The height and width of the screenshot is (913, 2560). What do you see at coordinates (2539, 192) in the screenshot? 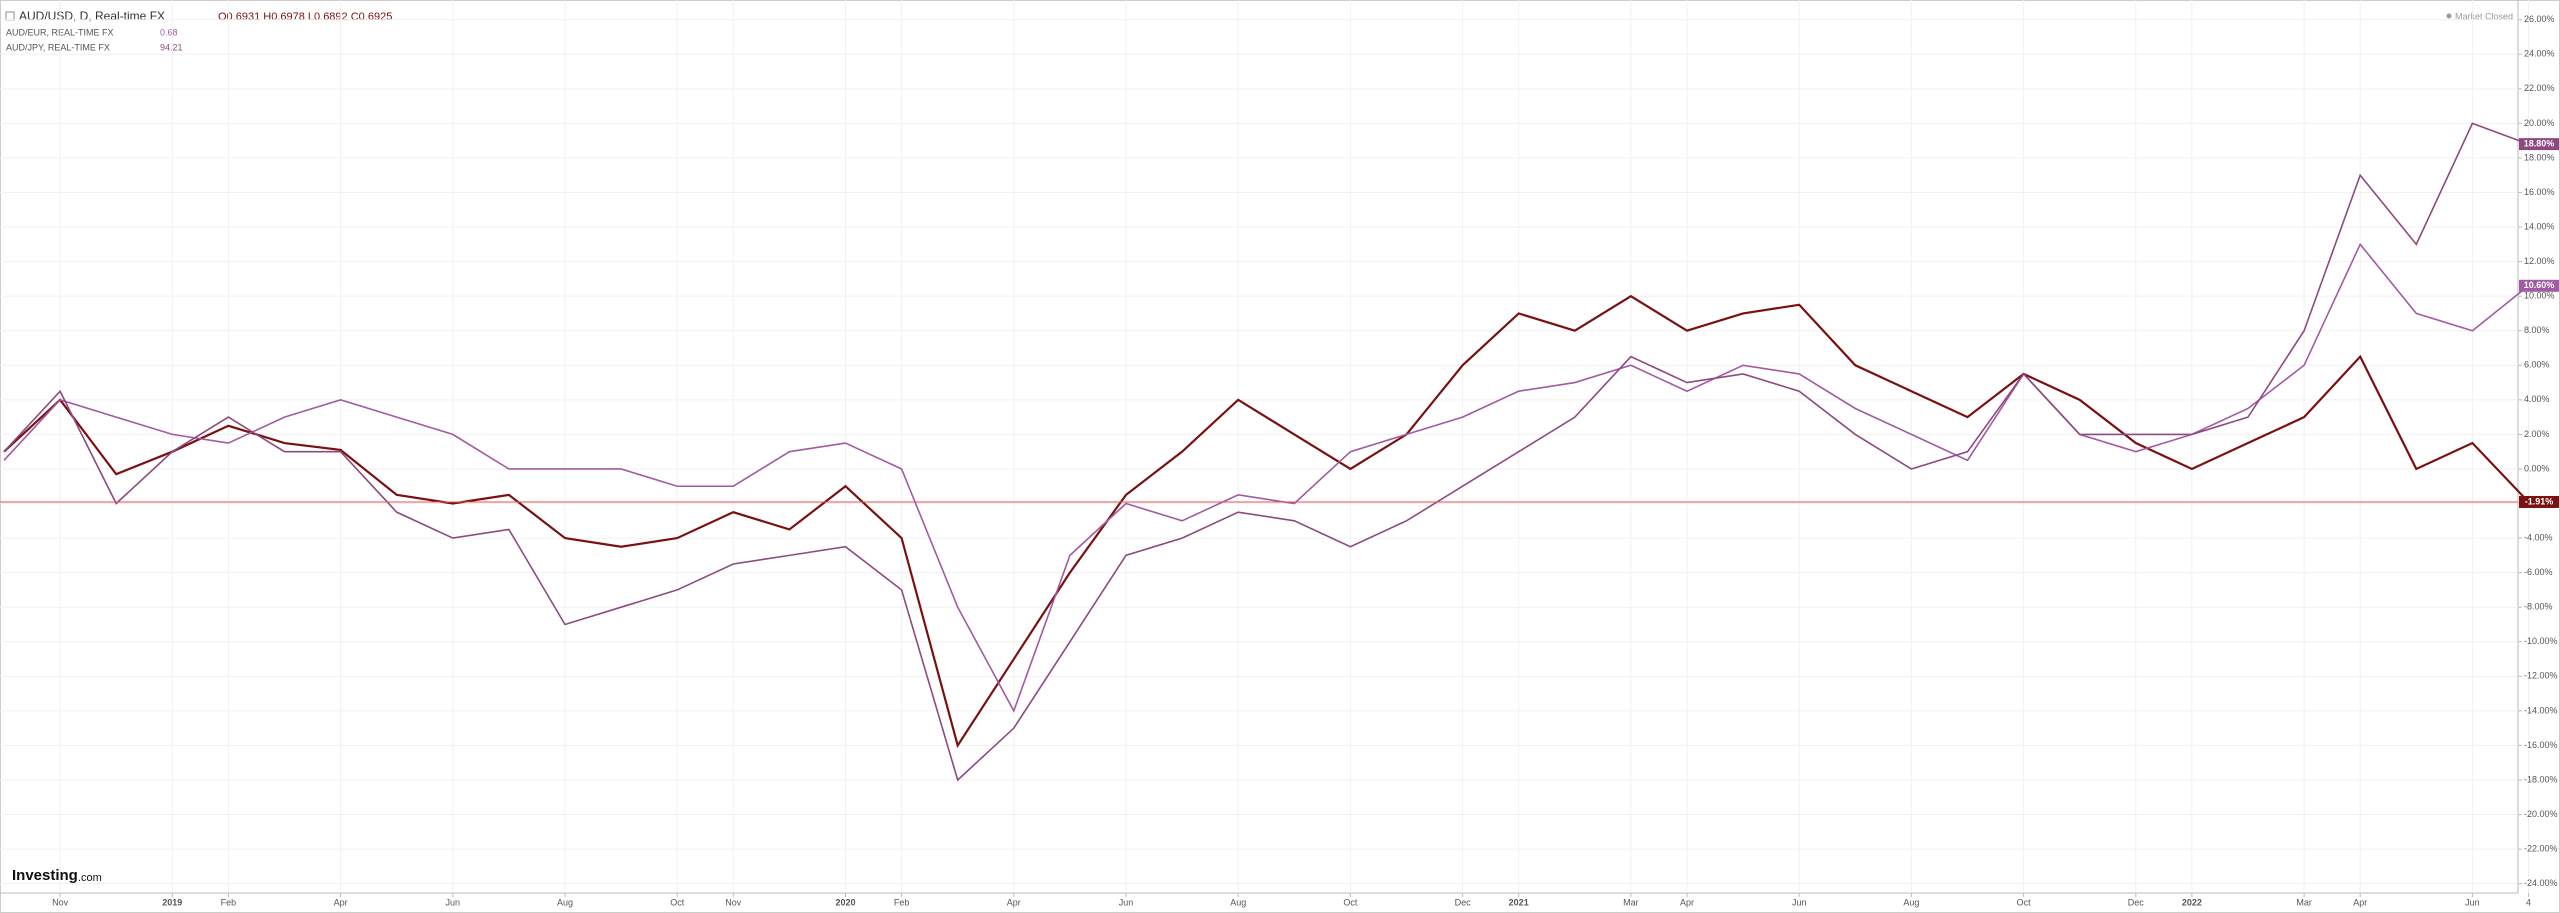
I see `y-tick-label: 16.00%` at bounding box center [2539, 192].